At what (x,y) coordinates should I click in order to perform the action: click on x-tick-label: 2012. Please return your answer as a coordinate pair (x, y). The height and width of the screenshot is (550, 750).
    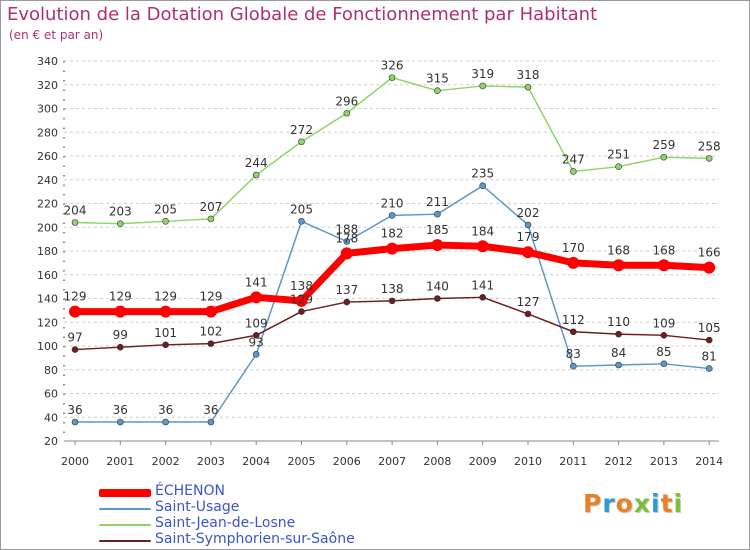
    Looking at the image, I should click on (619, 461).